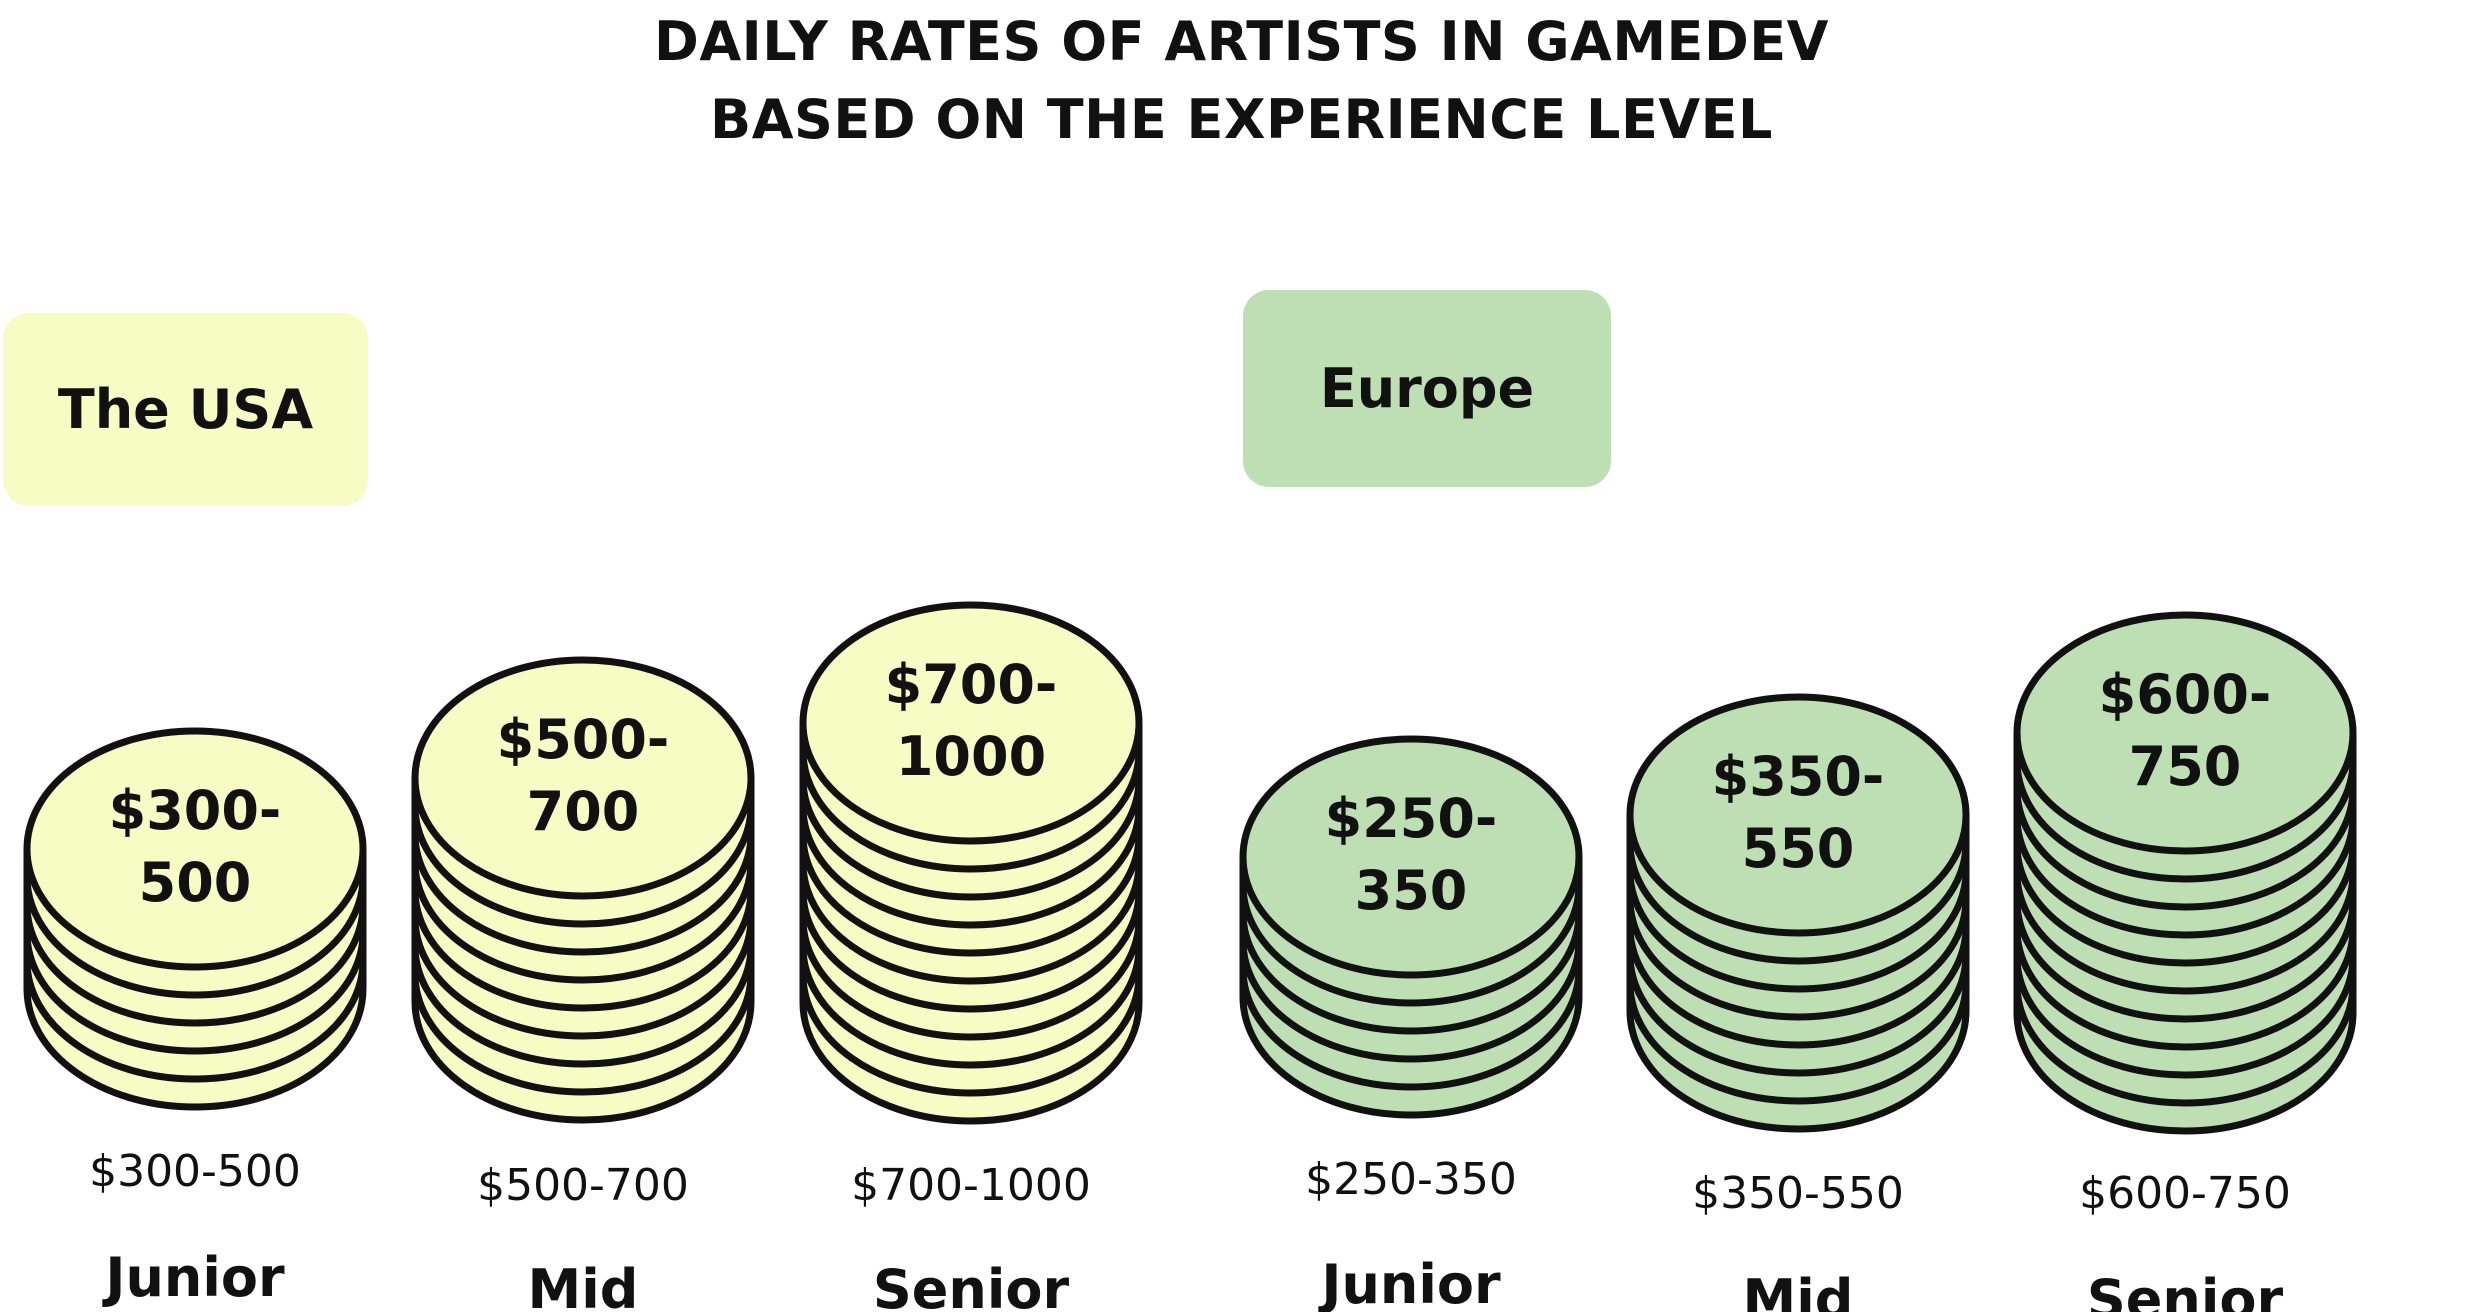 The height and width of the screenshot is (1312, 2483). What do you see at coordinates (1798, 1193) in the screenshot?
I see `range-label: $350-550` at bounding box center [1798, 1193].